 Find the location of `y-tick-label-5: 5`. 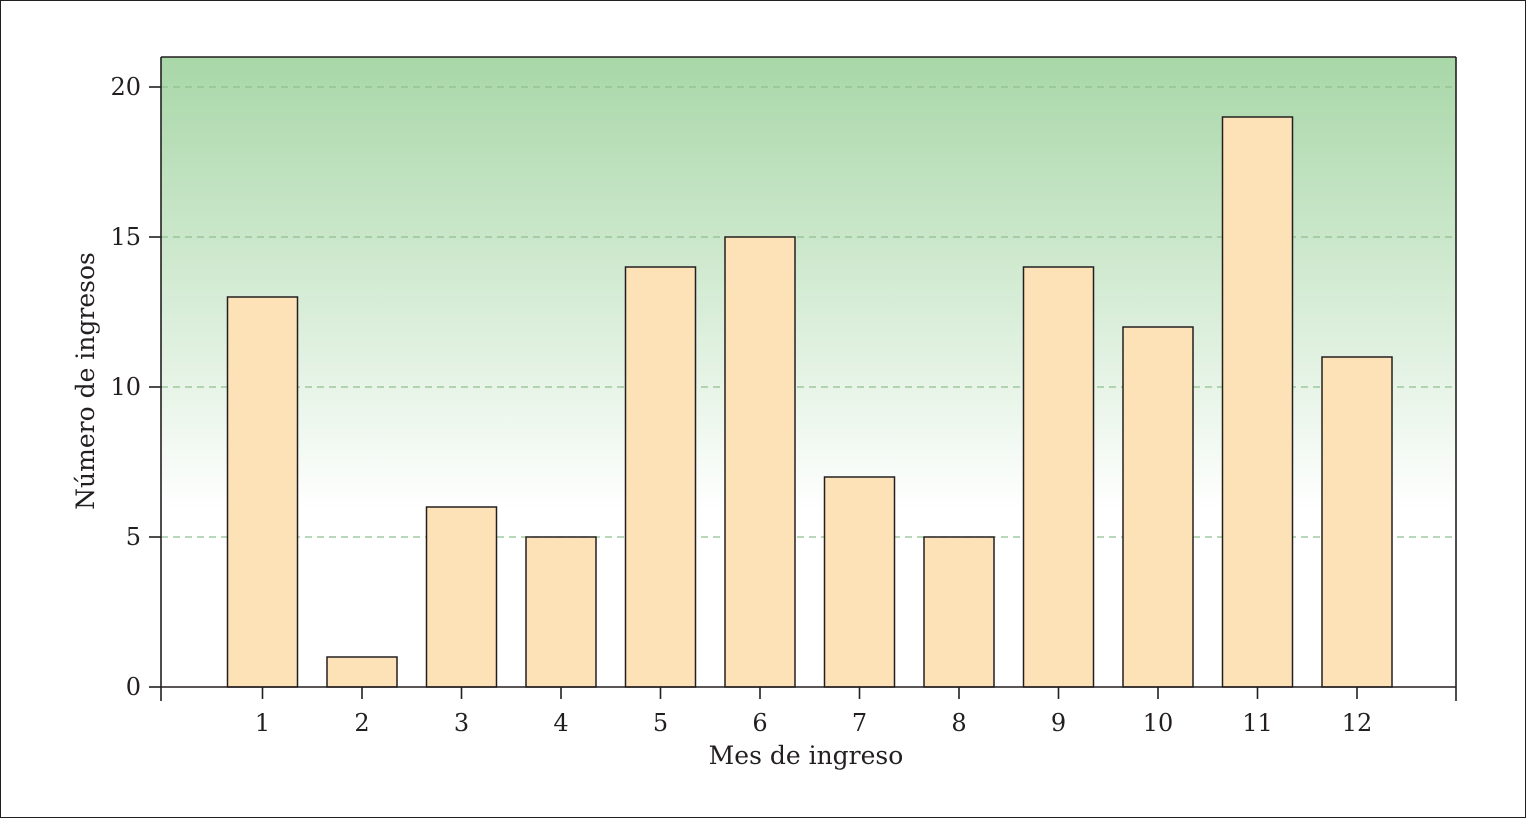

y-tick-label-5: 5 is located at coordinates (133, 537).